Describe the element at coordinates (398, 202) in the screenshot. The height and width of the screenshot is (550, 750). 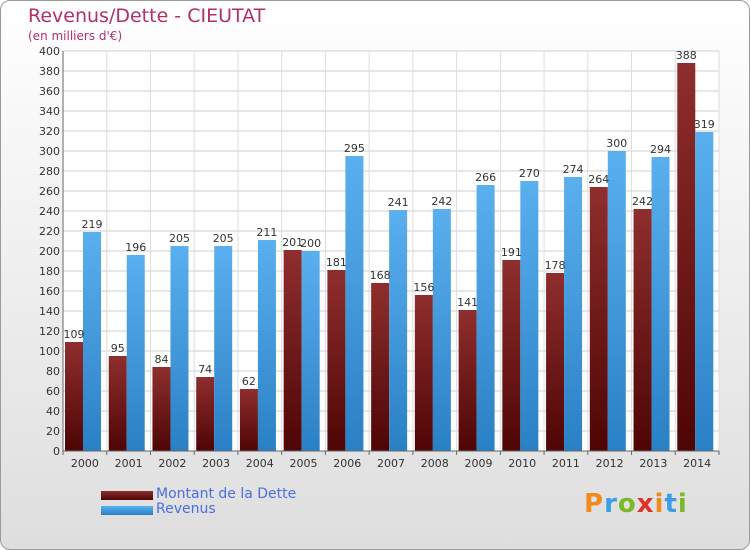
I see `data-label-revenus: 241` at that location.